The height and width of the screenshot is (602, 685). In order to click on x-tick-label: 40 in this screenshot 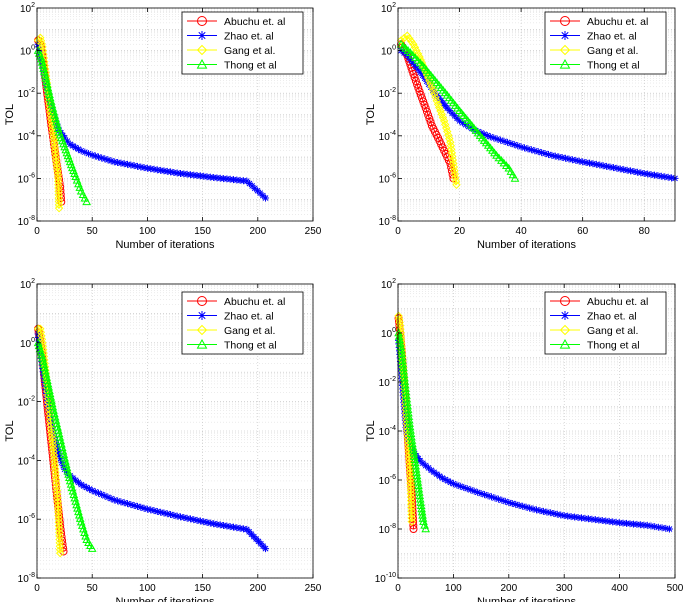, I will do `click(522, 231)`.